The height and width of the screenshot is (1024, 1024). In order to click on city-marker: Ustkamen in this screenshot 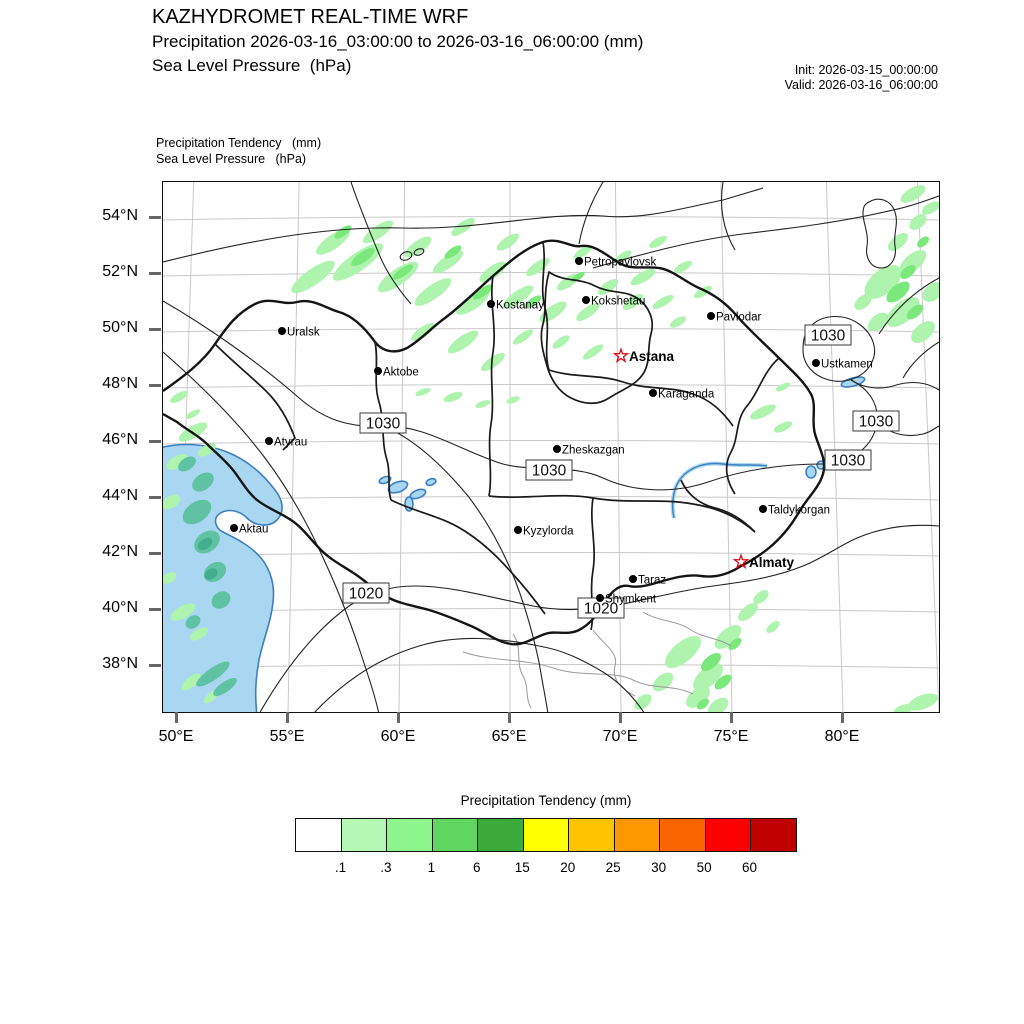, I will do `click(842, 365)`.